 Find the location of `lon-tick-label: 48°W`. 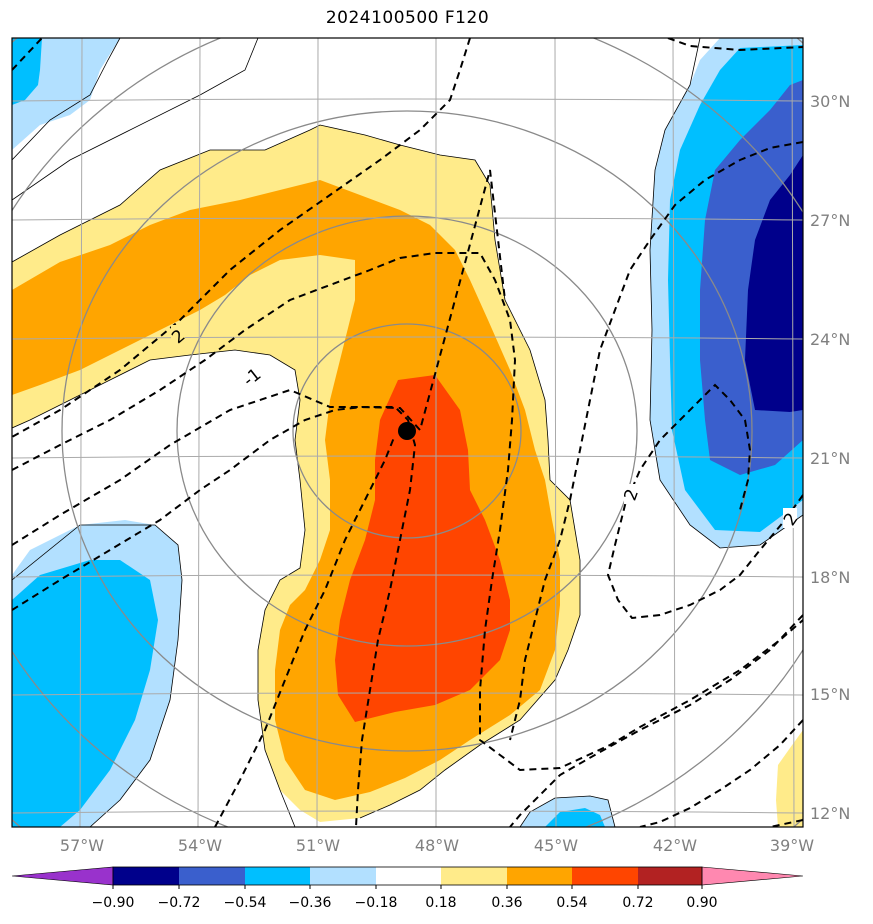

lon-tick-label: 48°W is located at coordinates (437, 845).